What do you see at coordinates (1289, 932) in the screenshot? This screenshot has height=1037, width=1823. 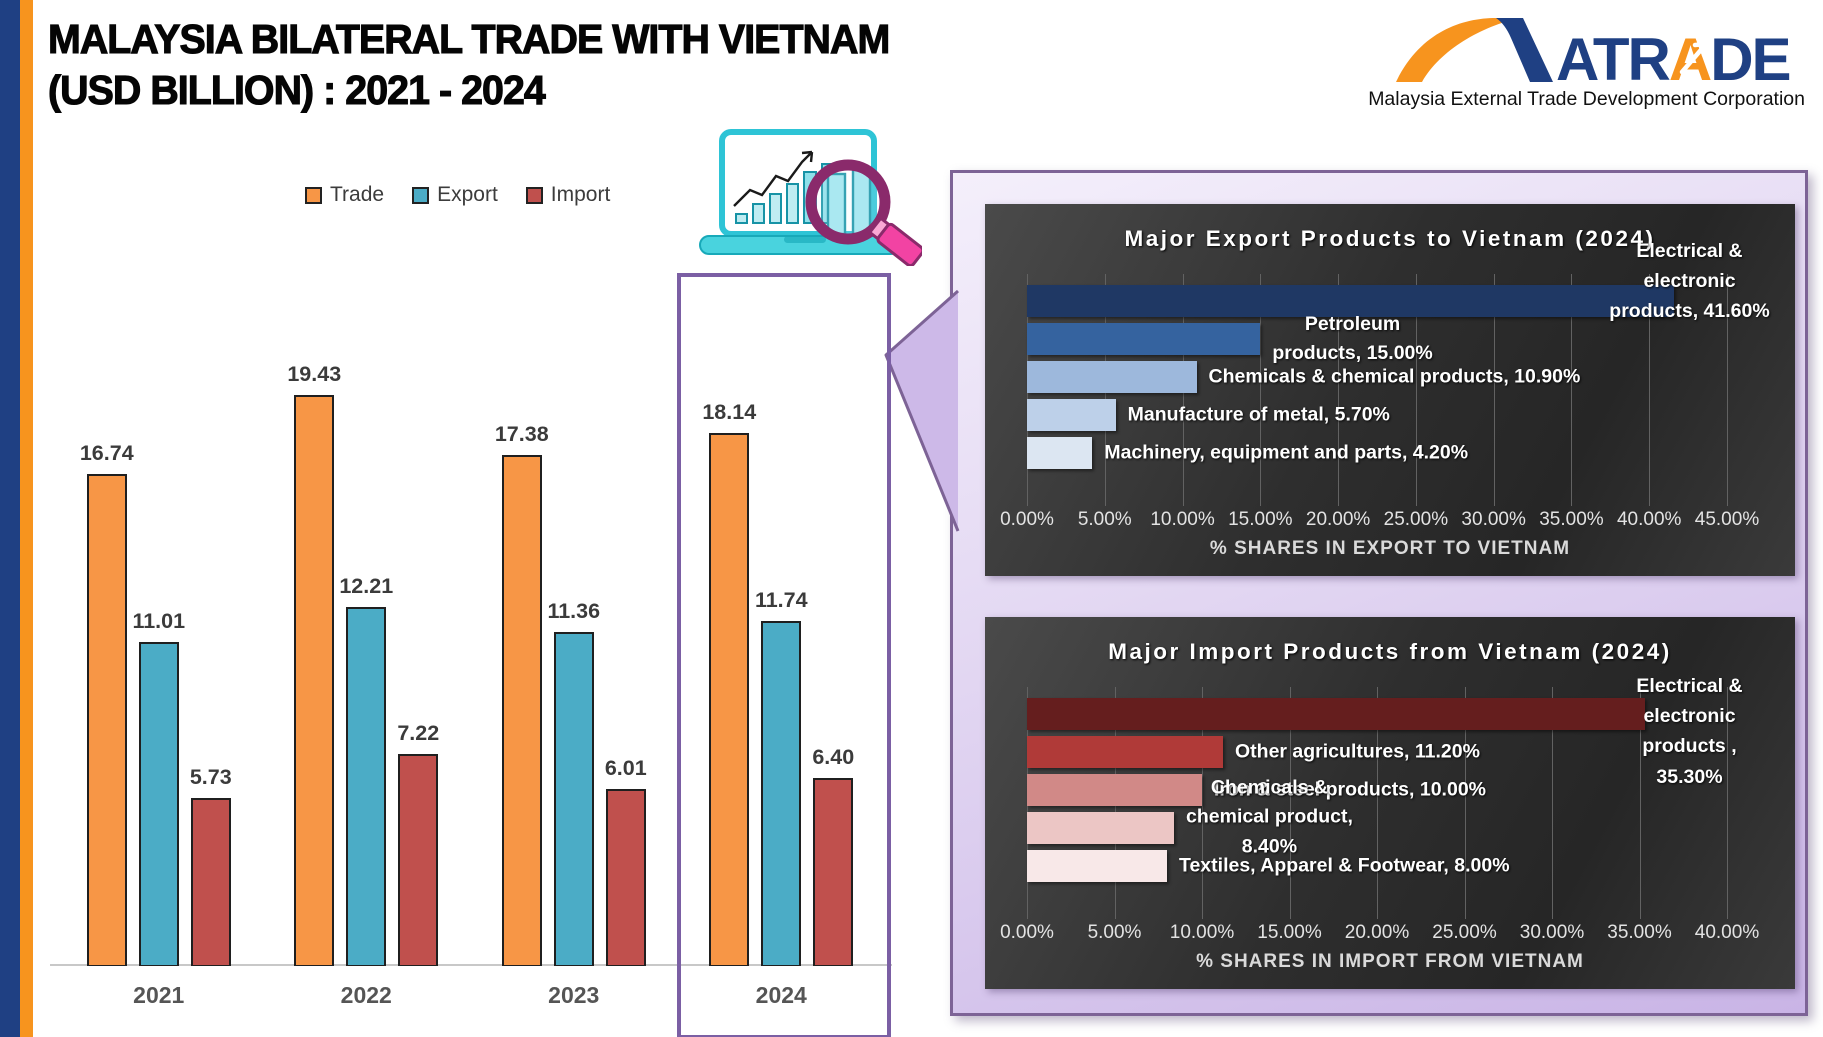 I see `axis-tick-label: 15.00%` at bounding box center [1289, 932].